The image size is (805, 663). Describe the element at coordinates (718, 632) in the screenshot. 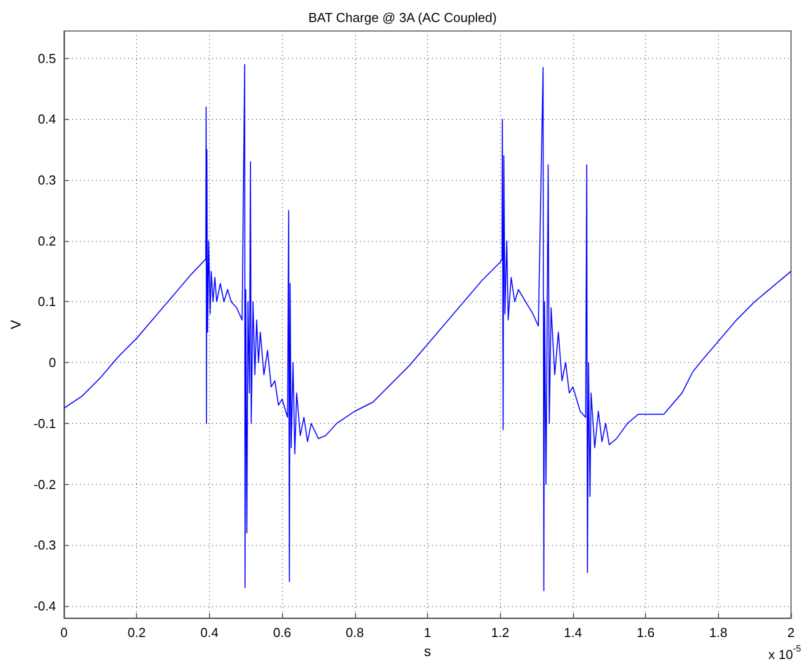

I see `x-tick-label: 1.8` at that location.